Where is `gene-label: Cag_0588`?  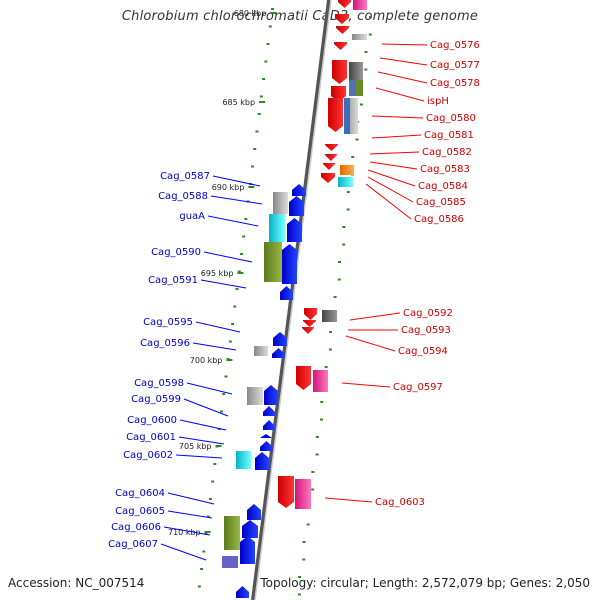 gene-label: Cag_0588 is located at coordinates (183, 196).